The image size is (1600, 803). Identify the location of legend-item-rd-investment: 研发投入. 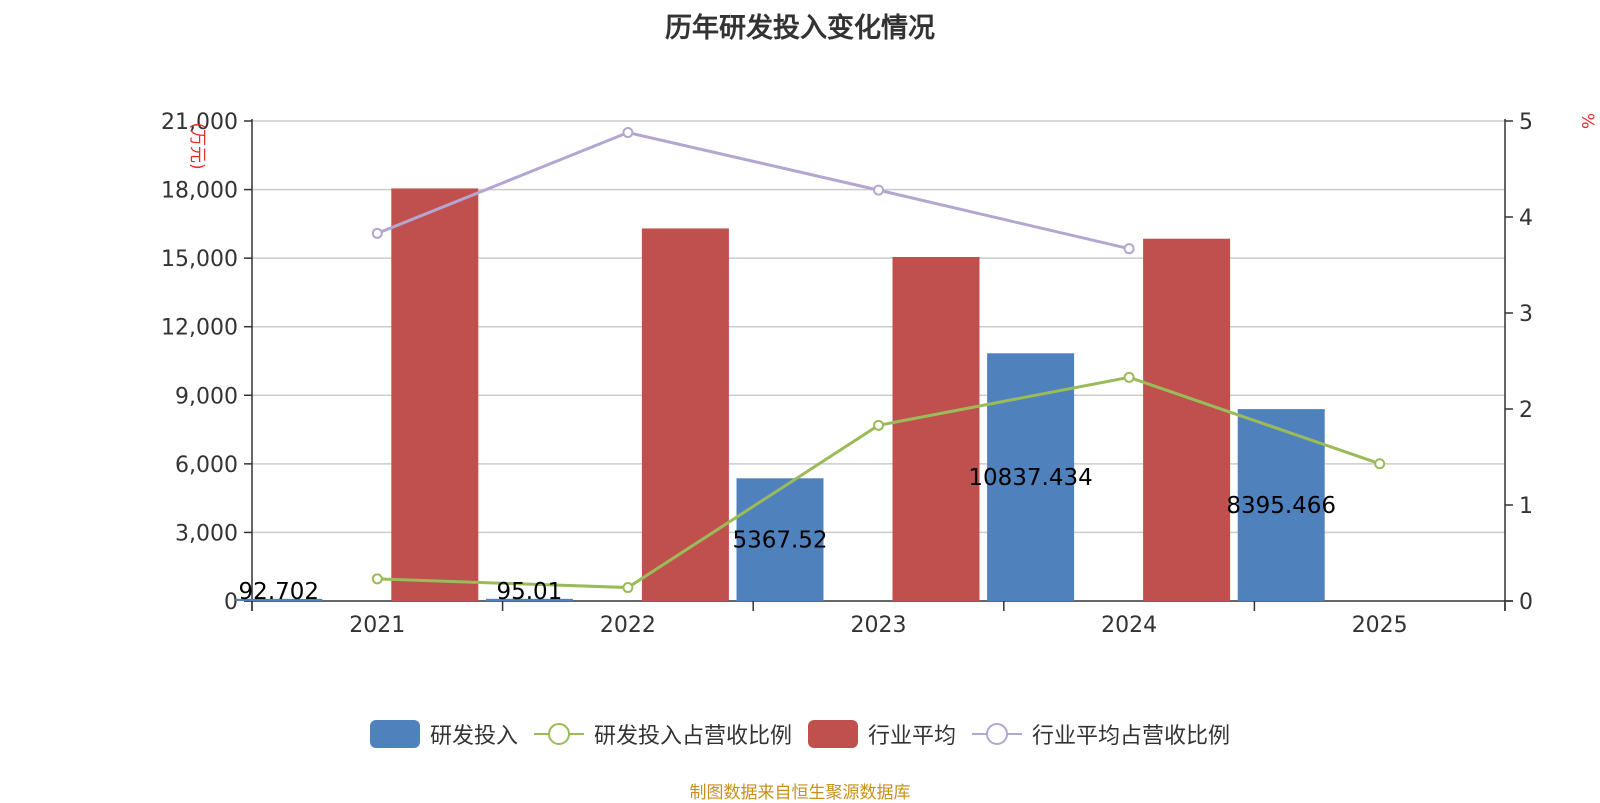
(443, 734).